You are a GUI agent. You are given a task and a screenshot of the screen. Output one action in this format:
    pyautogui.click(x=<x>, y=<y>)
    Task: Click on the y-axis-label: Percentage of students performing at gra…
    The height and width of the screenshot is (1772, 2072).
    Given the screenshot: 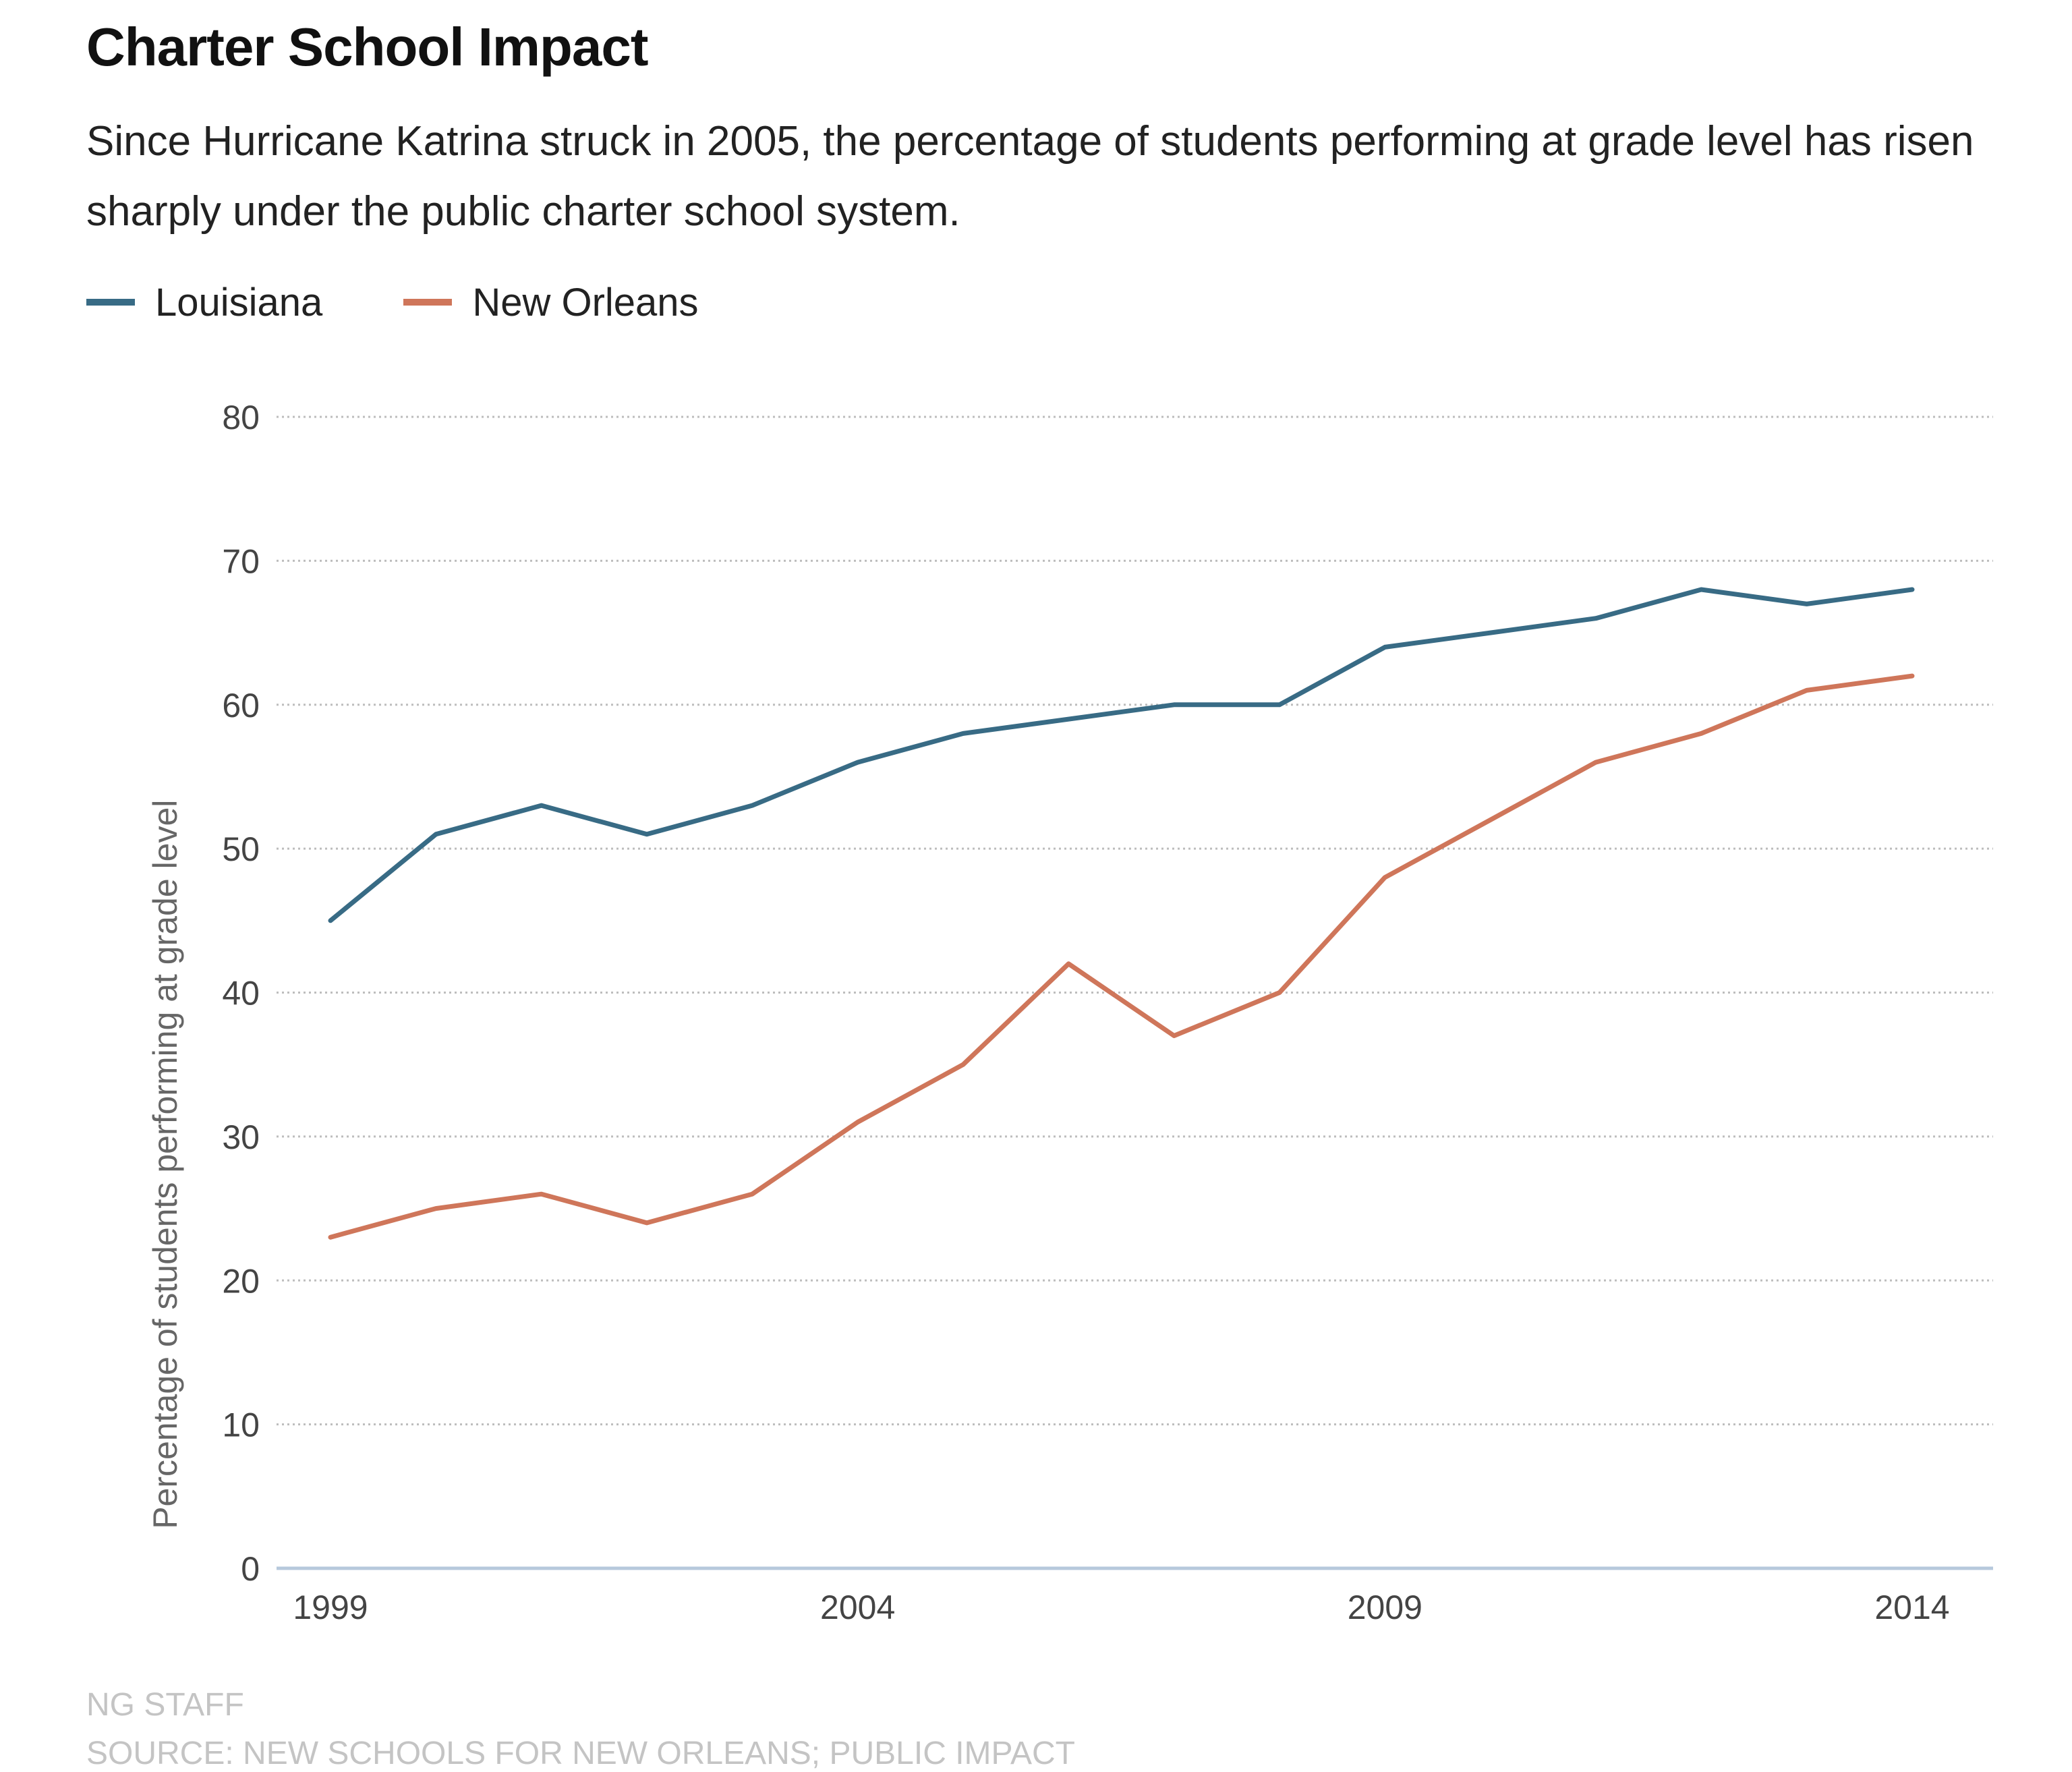 What is the action you would take?
    pyautogui.click(x=165, y=1164)
    